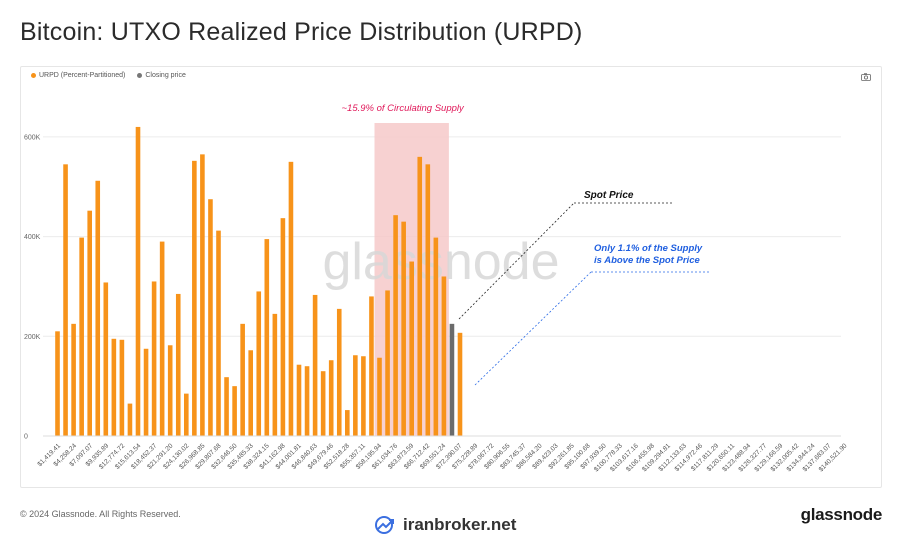 Image resolution: width=900 pixels, height=543 pixels. What do you see at coordinates (460, 524) in the screenshot?
I see `footer-site-label: iranbroker.net` at bounding box center [460, 524].